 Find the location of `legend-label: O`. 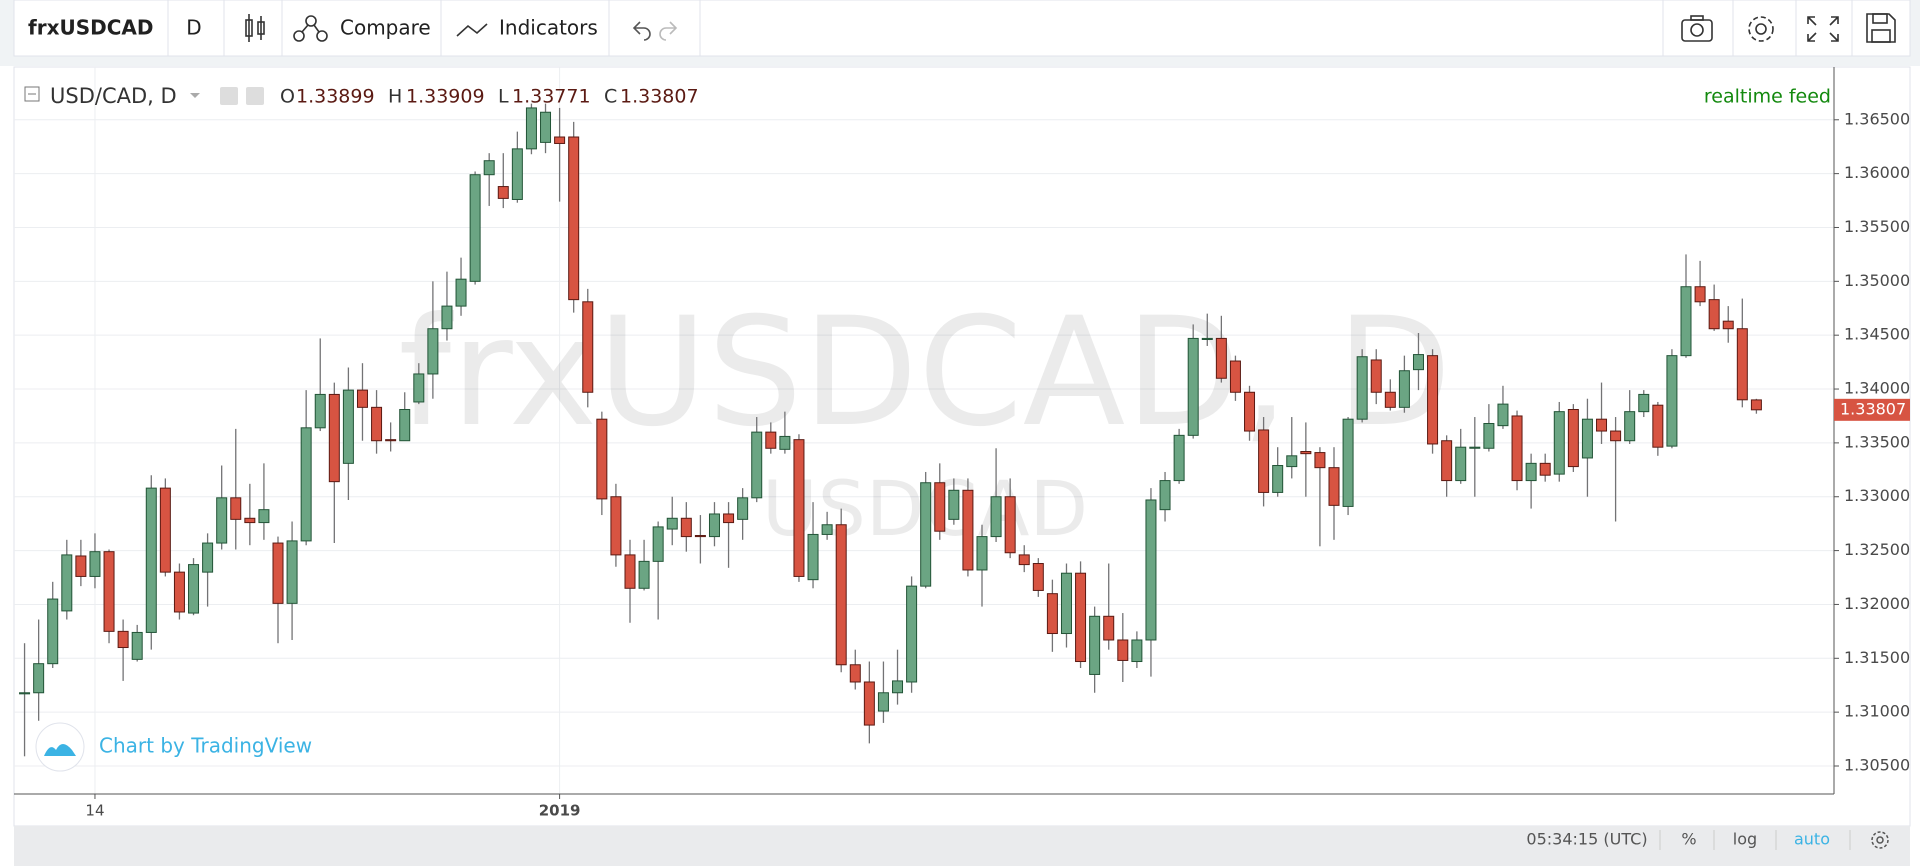

legend-label: O is located at coordinates (287, 97).